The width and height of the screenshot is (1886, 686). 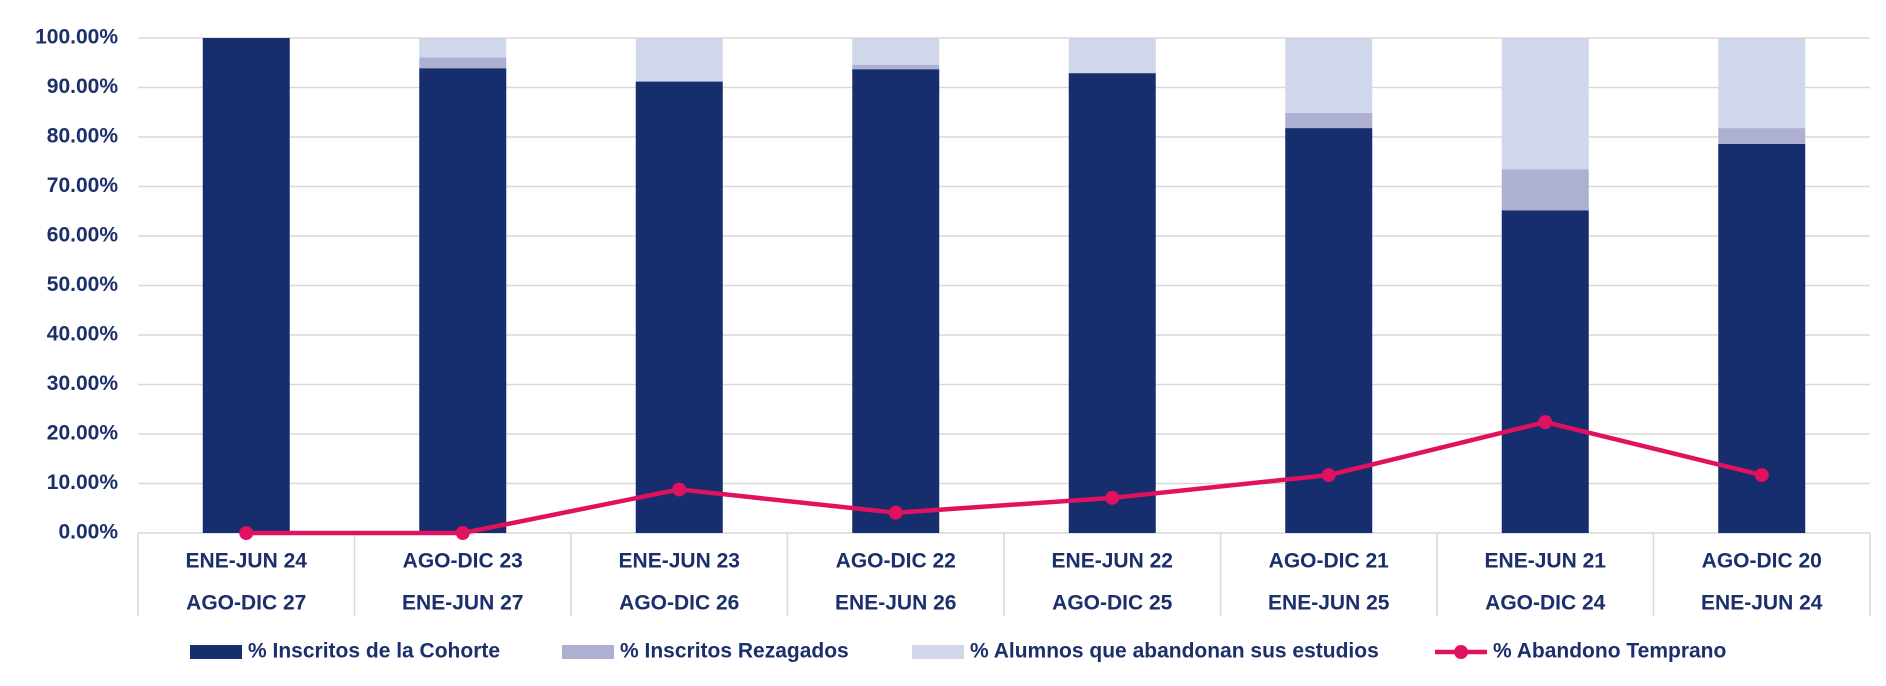 I want to click on legend-label: % Alumnos que abandonan sus estudios, so click(x=1174, y=651).